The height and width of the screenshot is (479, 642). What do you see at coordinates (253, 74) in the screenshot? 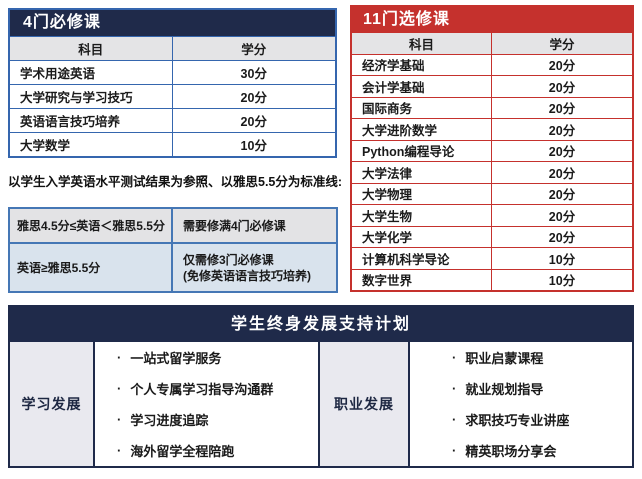
I see `course-credits-cell: 30分` at bounding box center [253, 74].